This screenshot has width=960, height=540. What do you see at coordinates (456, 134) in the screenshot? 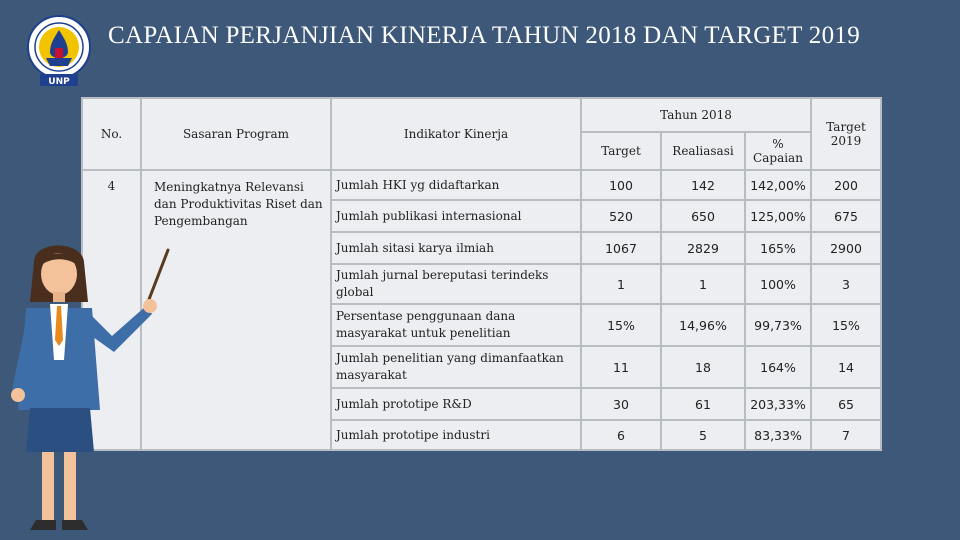
I see `header-indikator: Indikator Kinerja` at bounding box center [456, 134].